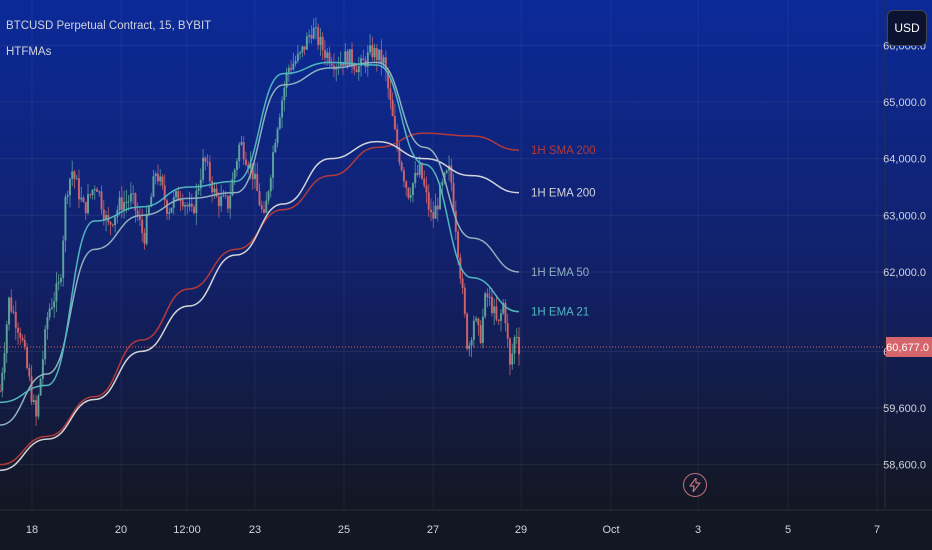  I want to click on indicator-label: HTFMAs, so click(29, 52).